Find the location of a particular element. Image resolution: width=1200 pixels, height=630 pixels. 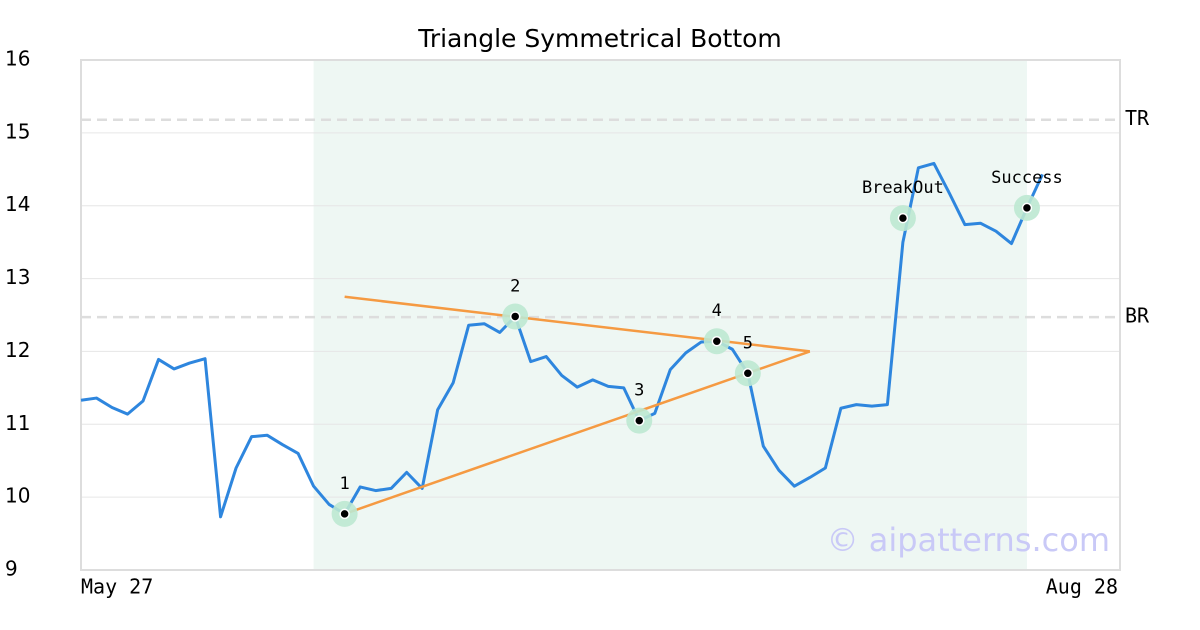

point-label: 1 is located at coordinates (345, 484).